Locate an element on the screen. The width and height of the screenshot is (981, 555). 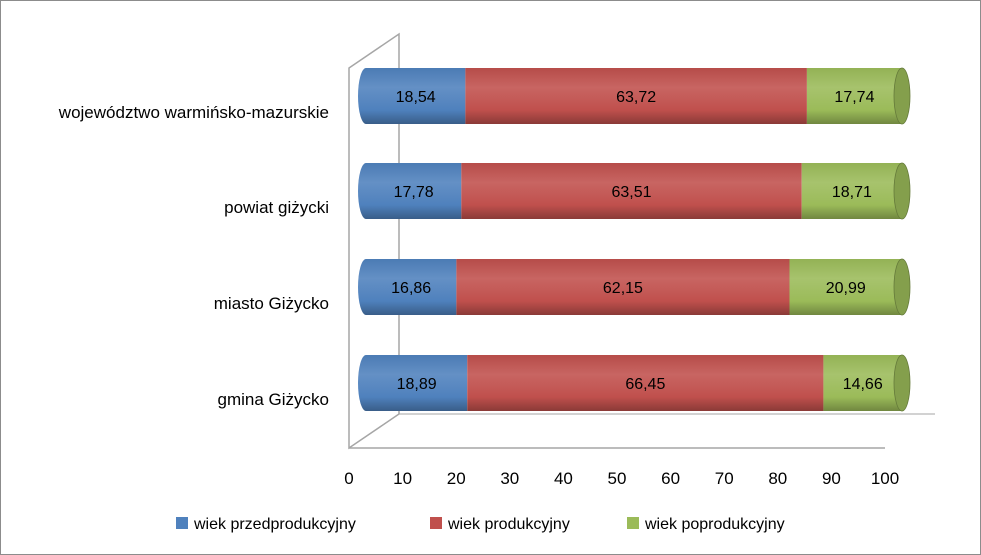
x-axis-ticks-group: 0 10 20 30 40 50 60 70 80 90 100 is located at coordinates (621, 478).